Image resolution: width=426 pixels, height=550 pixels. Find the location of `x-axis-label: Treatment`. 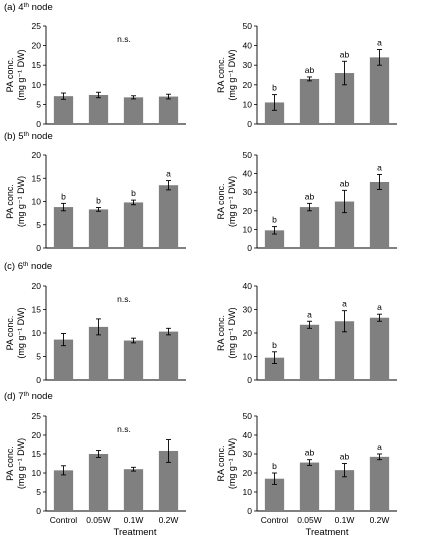

x-axis-label: Treatment is located at coordinates (327, 532).